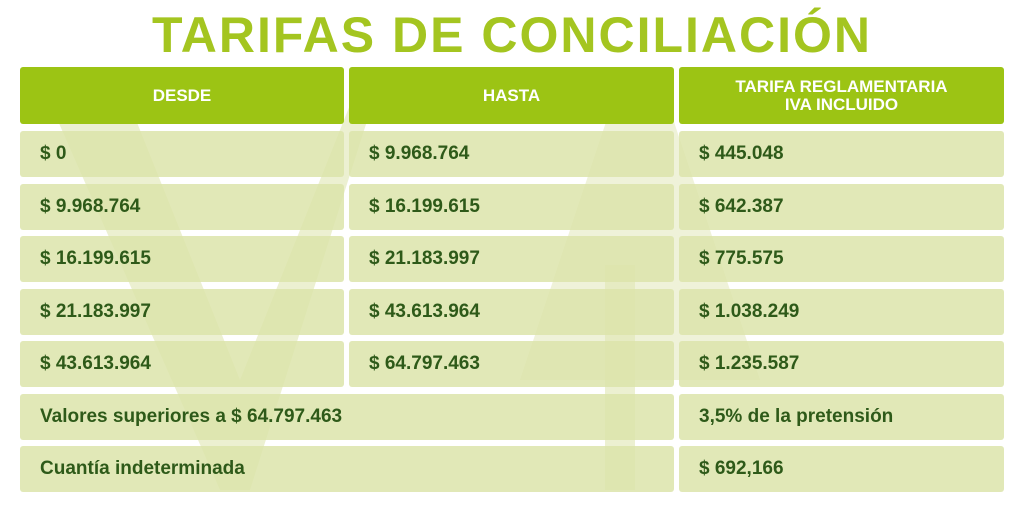  I want to click on title: TARIFAS DE CONCILIACIÓN, so click(512, 35).